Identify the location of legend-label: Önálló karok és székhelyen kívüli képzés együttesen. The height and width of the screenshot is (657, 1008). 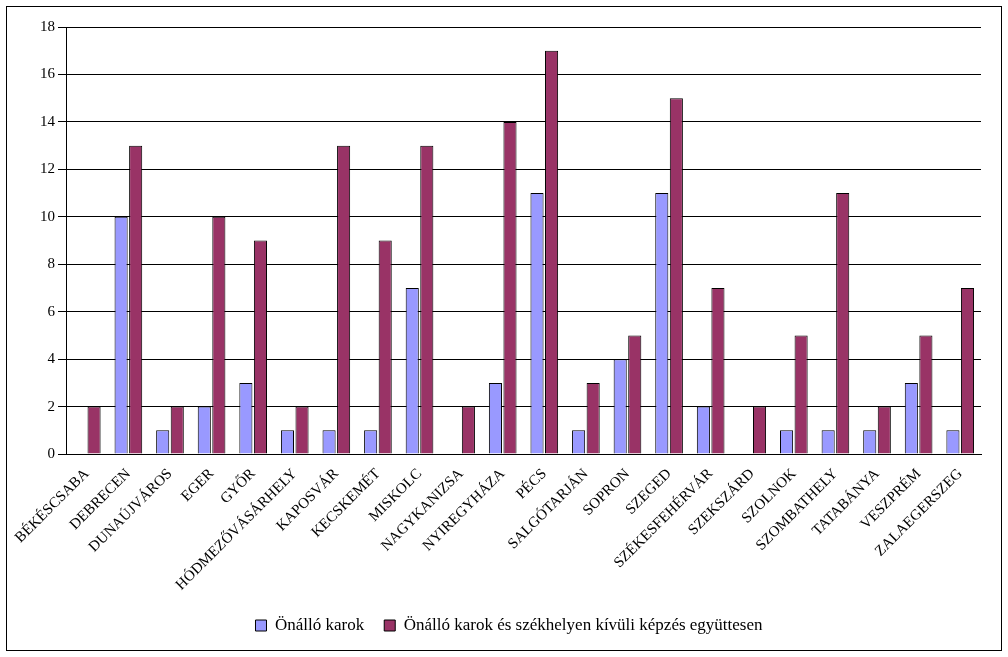
(583, 624).